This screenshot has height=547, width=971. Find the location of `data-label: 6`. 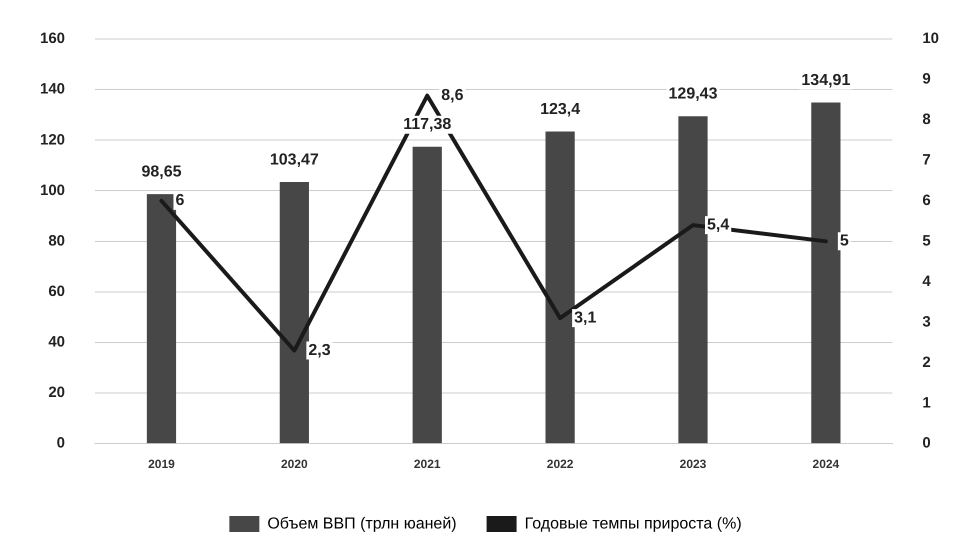

data-label: 6 is located at coordinates (179, 201).